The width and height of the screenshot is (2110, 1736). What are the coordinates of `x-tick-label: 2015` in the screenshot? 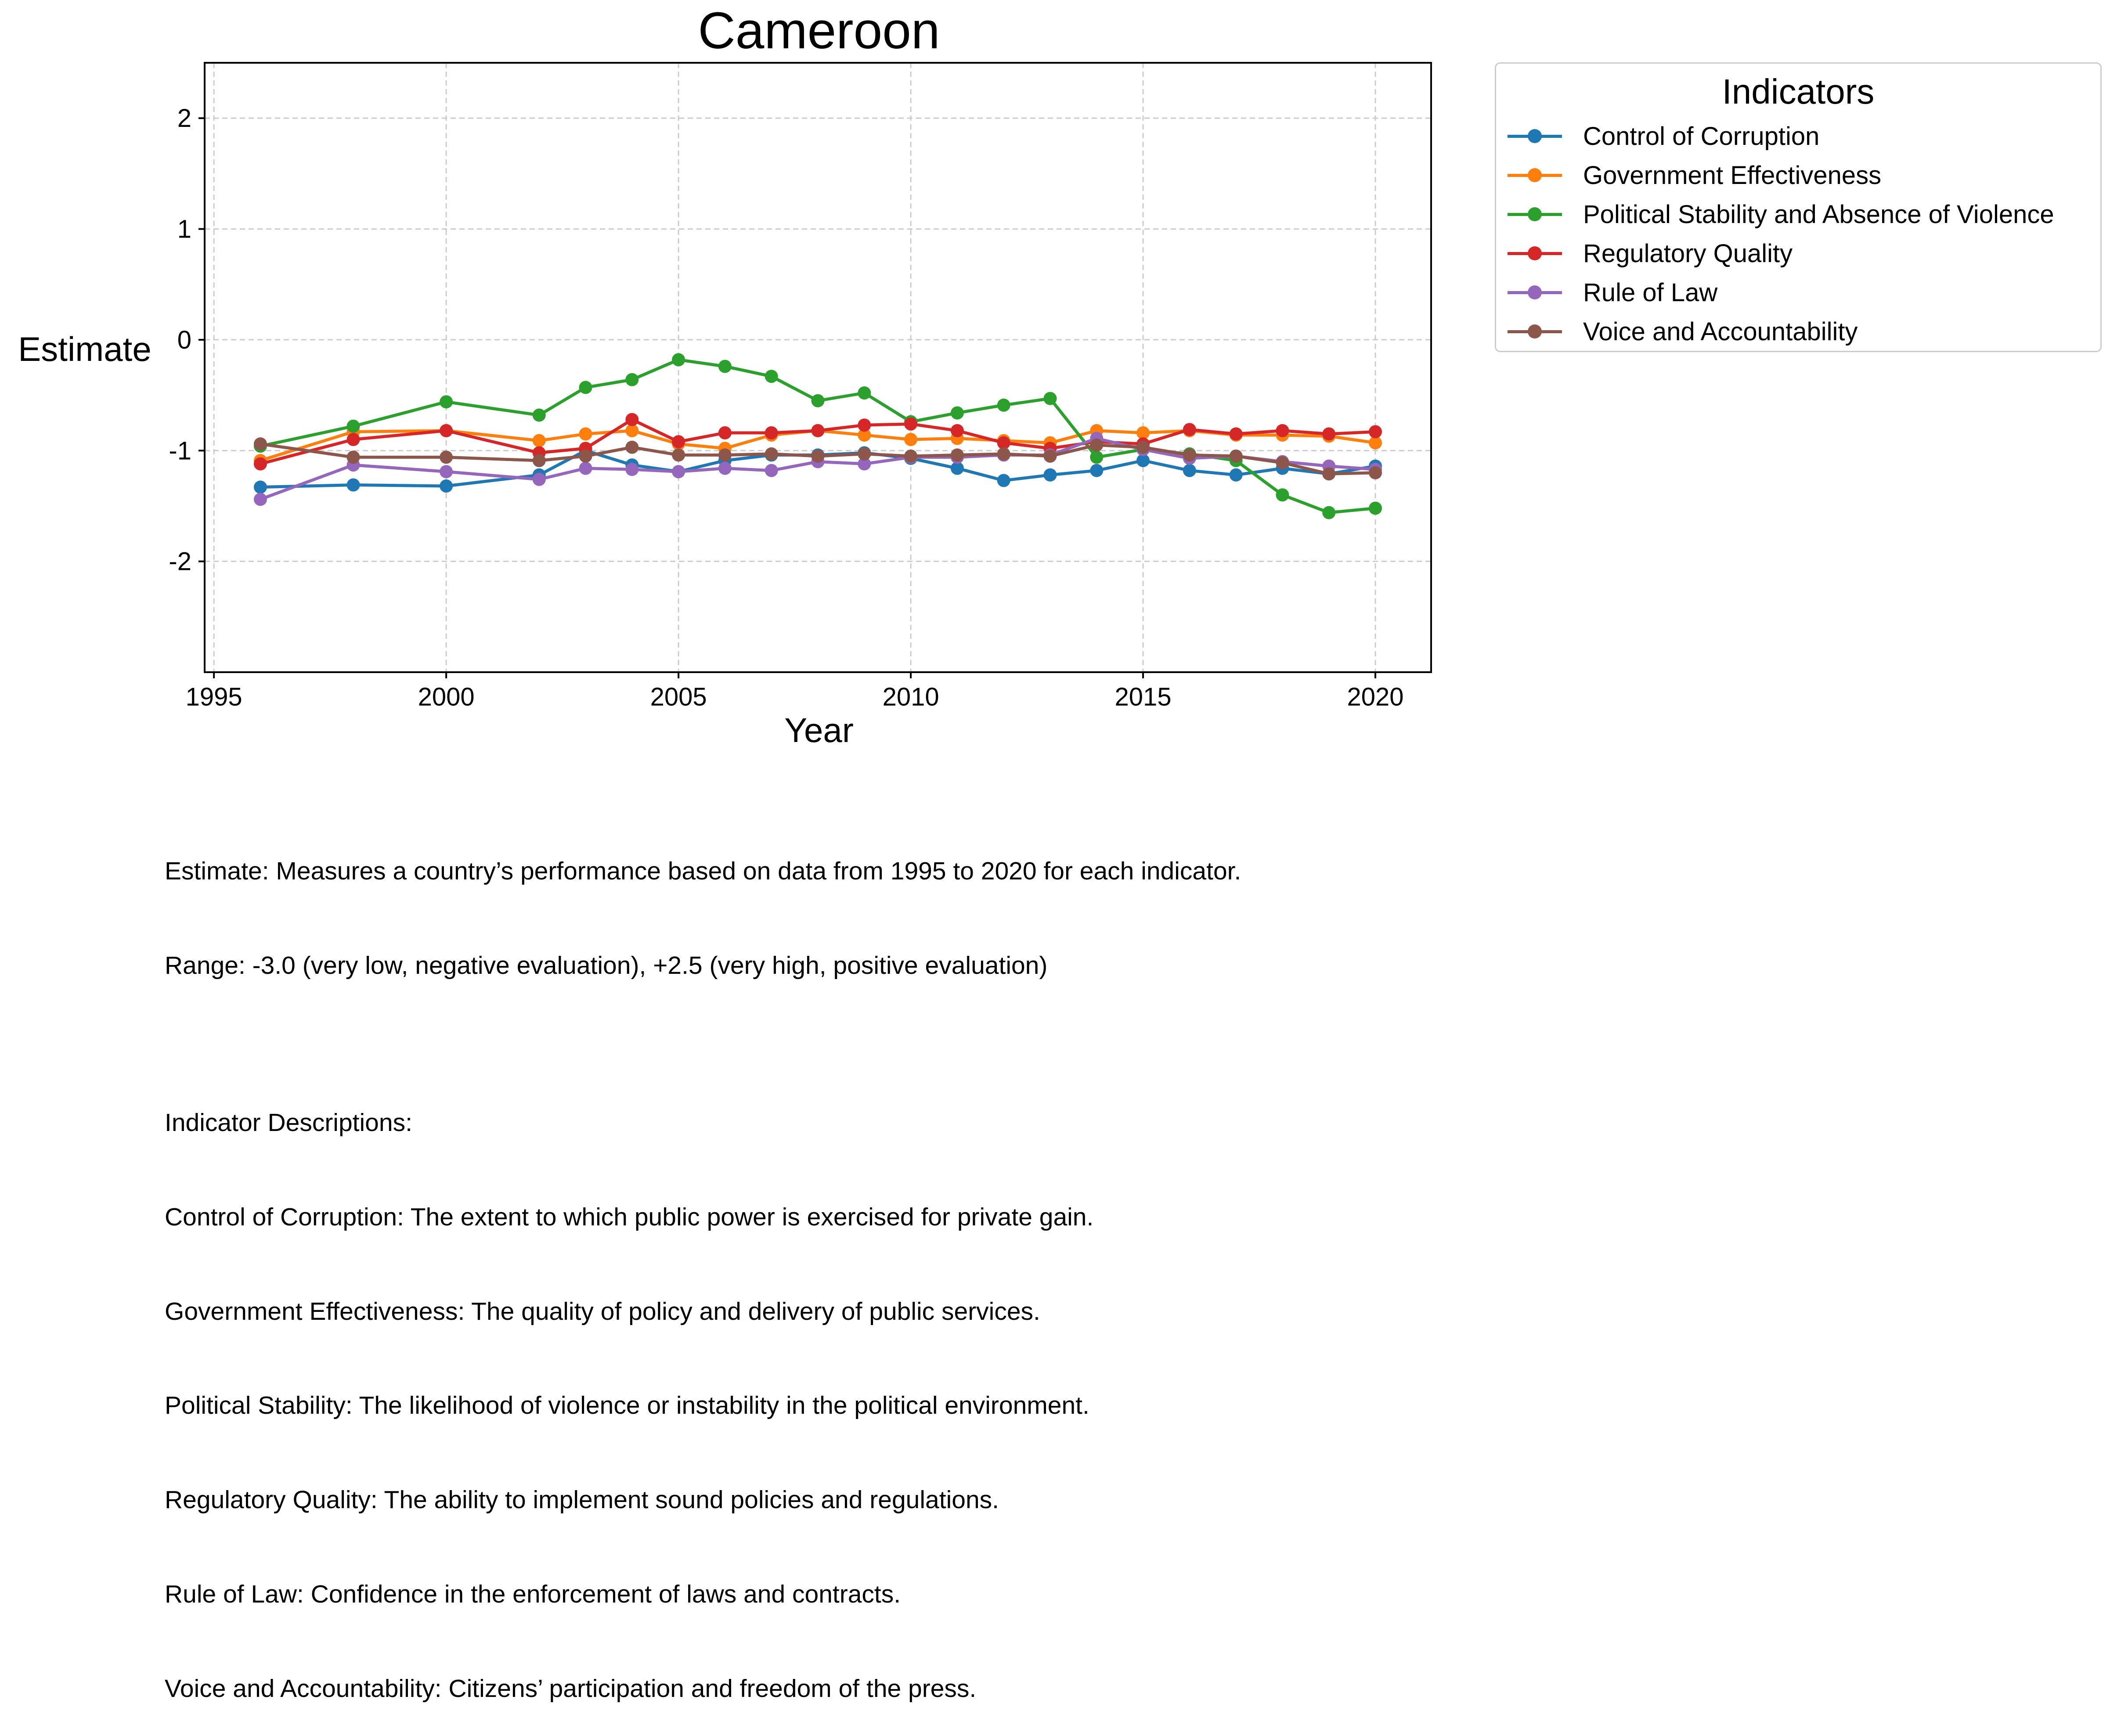 It's located at (1143, 697).